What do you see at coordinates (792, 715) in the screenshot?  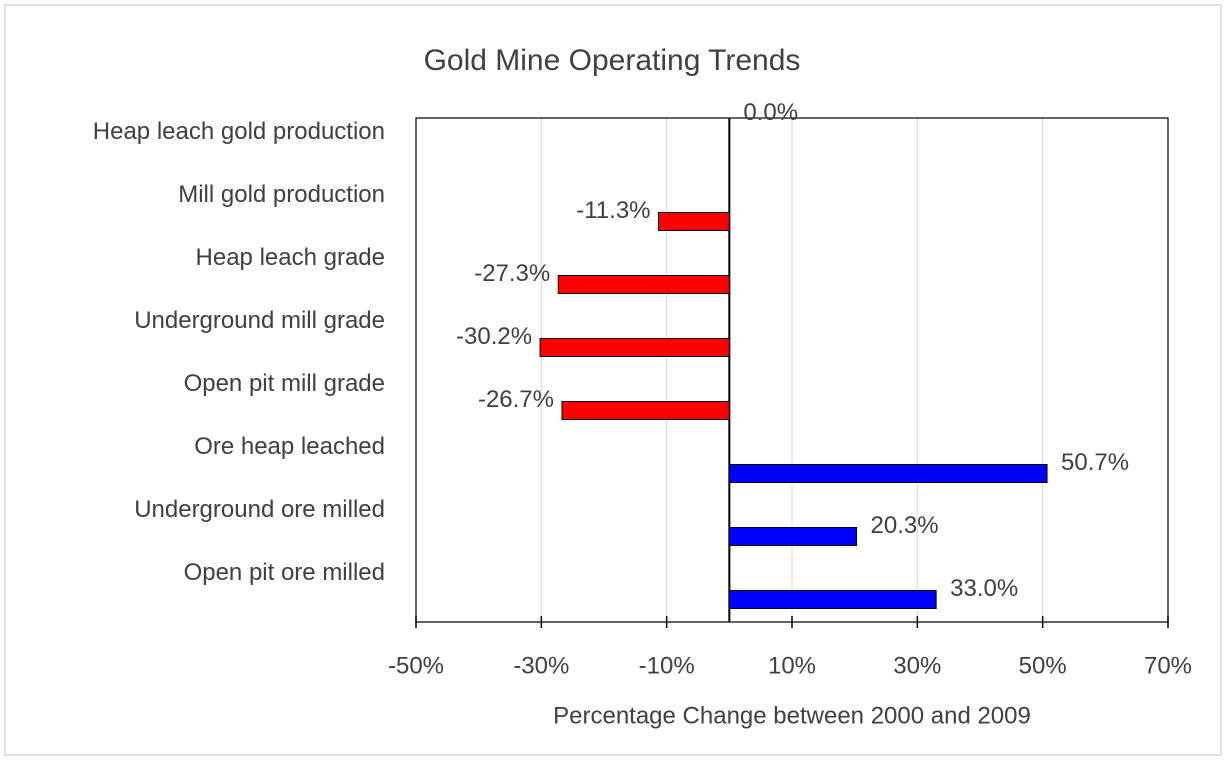 I see `x-axis-title: Percentage Change between 2000 and 2009` at bounding box center [792, 715].